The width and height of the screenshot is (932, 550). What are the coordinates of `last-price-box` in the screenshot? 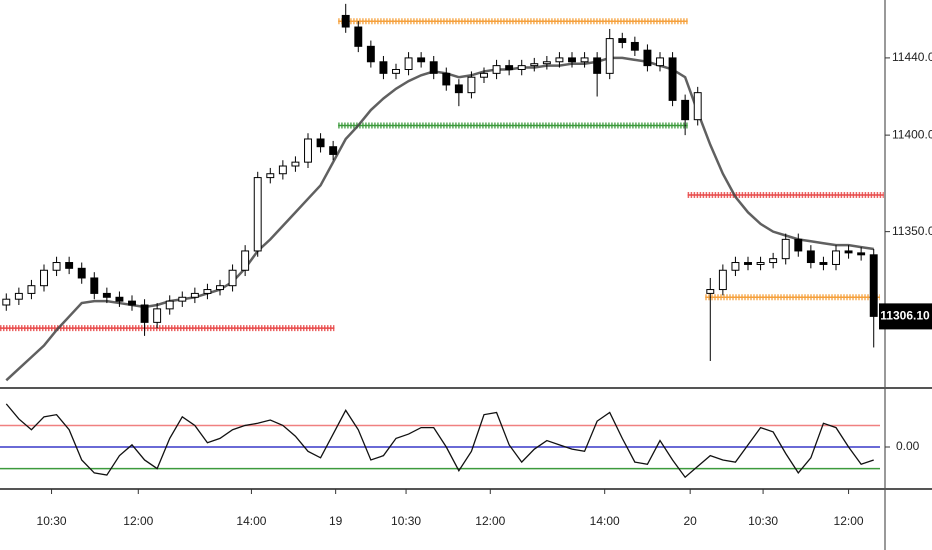 It's located at (905, 316).